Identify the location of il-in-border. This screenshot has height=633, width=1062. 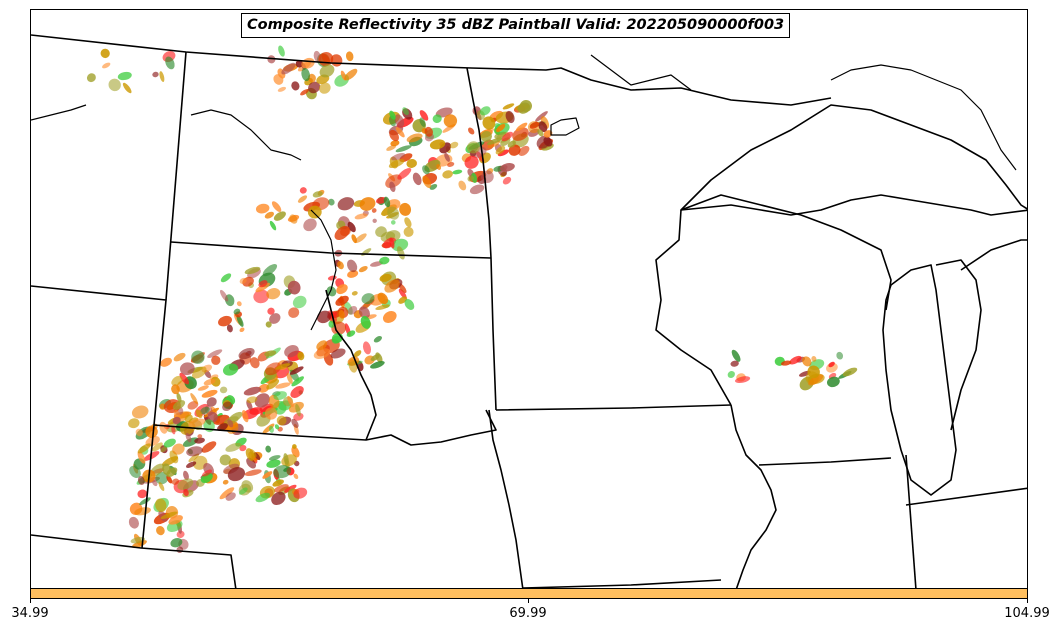
(911, 521).